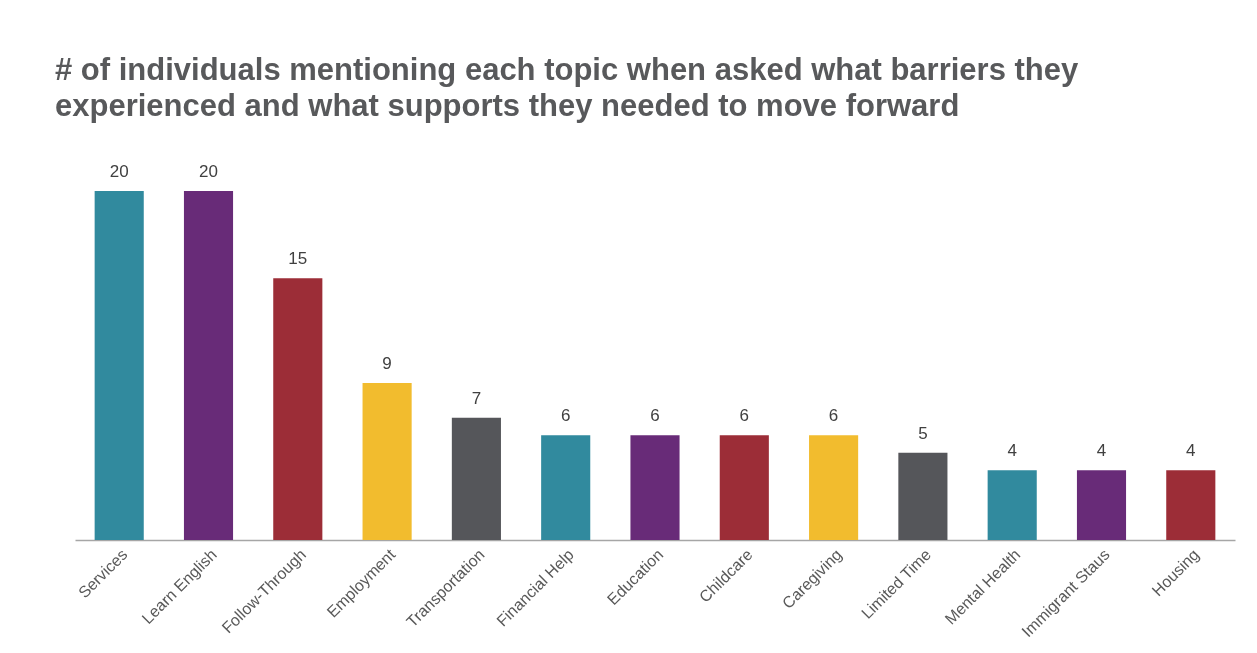 This screenshot has width=1257, height=653. Describe the element at coordinates (923, 433) in the screenshot. I see `data-label: 5` at that location.